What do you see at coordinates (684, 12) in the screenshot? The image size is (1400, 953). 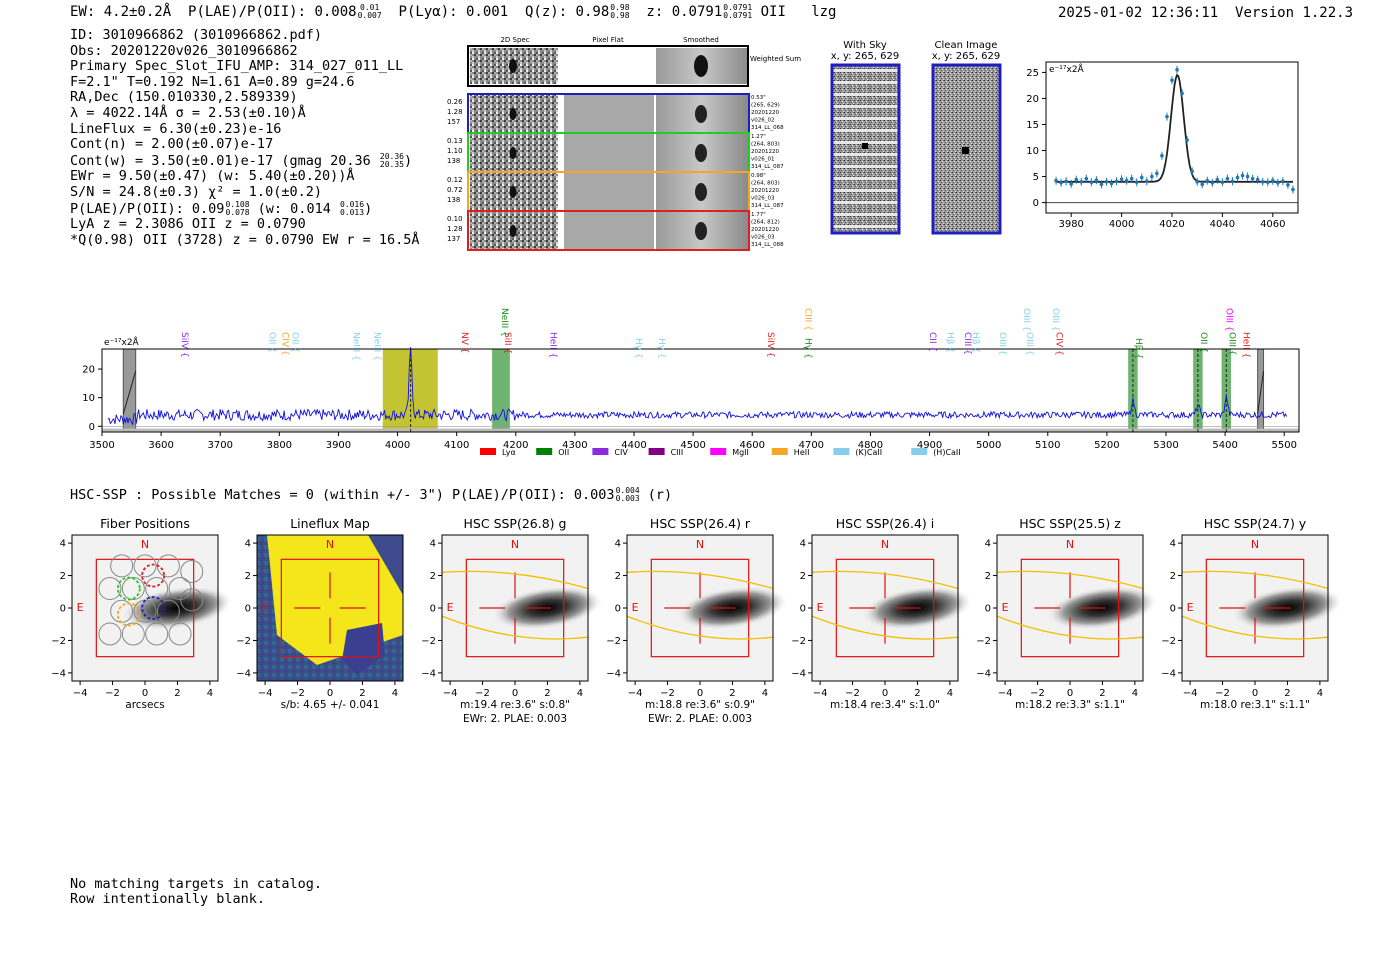 I see `header-z: z: 0.0791` at bounding box center [684, 12].